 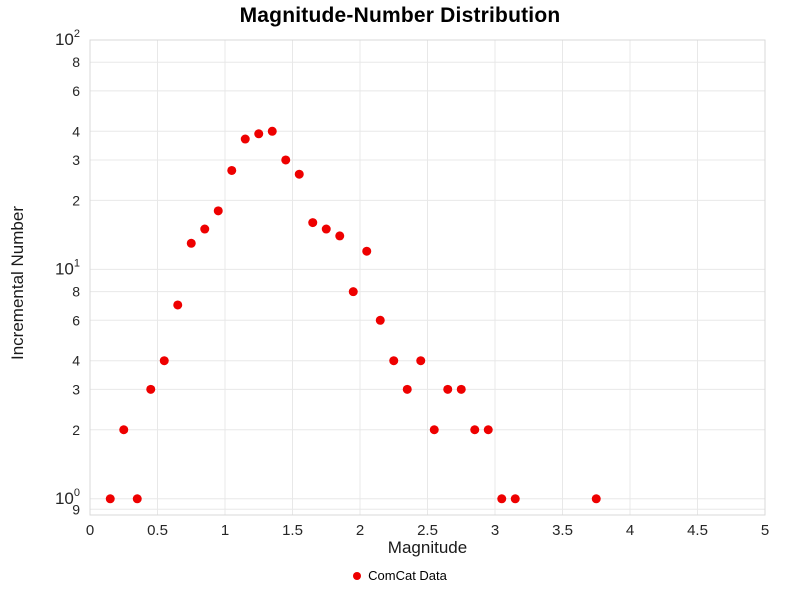 What do you see at coordinates (562, 530) in the screenshot?
I see `x-tick-label: 3.5` at bounding box center [562, 530].